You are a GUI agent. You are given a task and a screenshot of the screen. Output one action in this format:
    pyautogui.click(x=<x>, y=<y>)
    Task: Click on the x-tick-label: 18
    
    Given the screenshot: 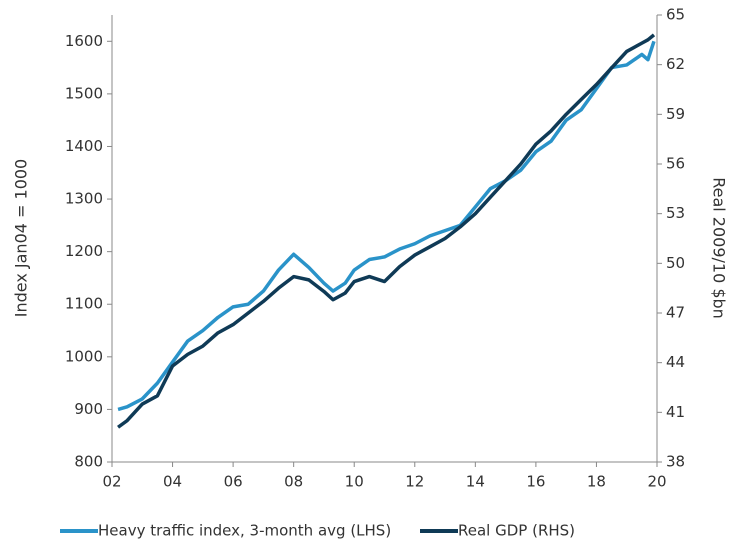 What is the action you would take?
    pyautogui.click(x=596, y=482)
    